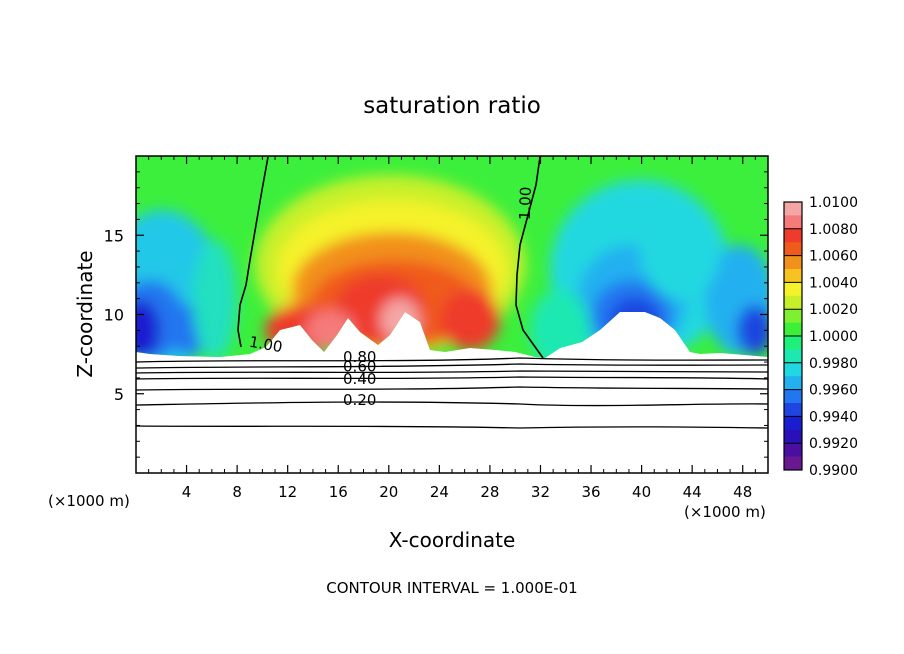 The height and width of the screenshot is (654, 904). Describe the element at coordinates (439, 492) in the screenshot. I see `x-tick-label: 24` at that location.